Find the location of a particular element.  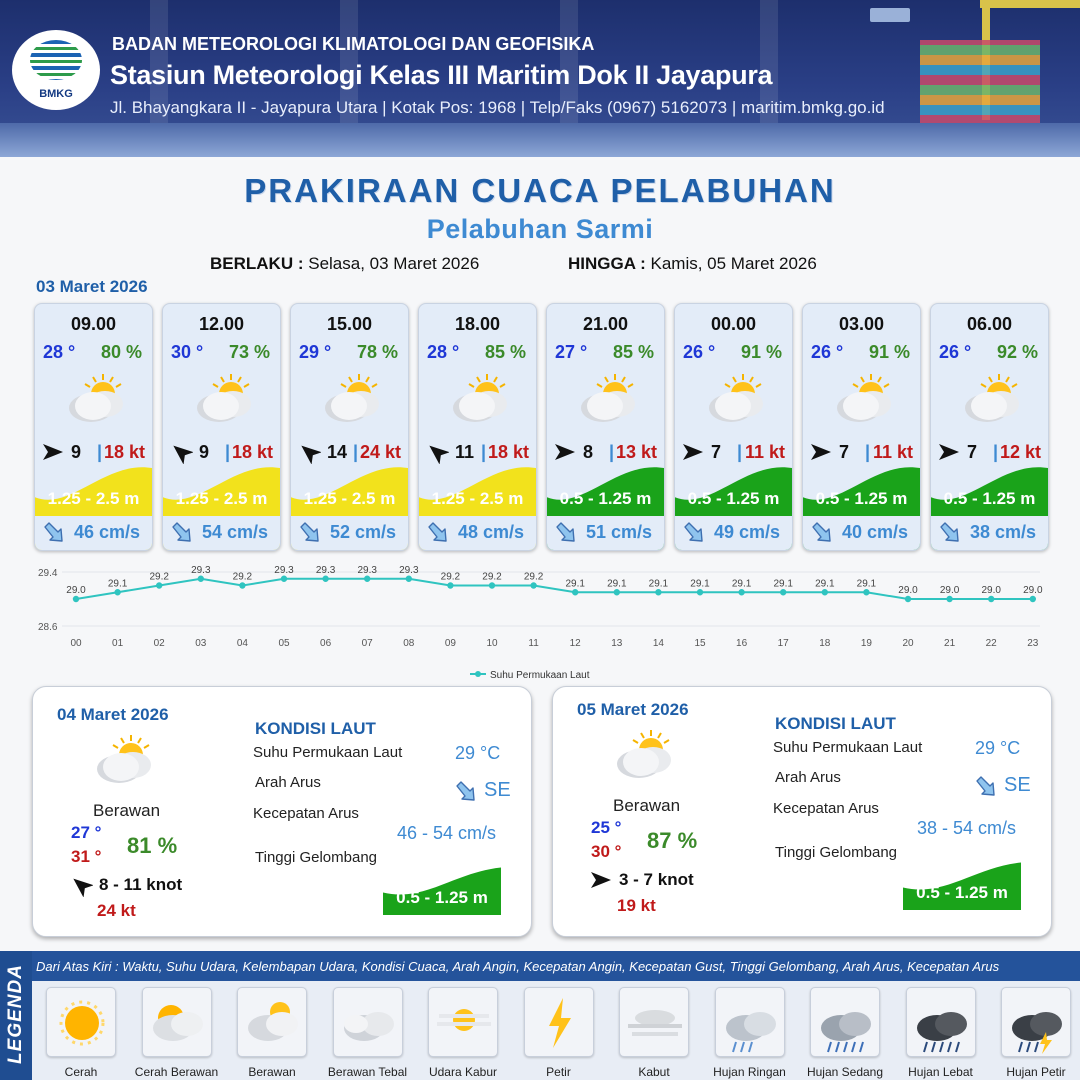

sst-value: 29 °C is located at coordinates (478, 753).